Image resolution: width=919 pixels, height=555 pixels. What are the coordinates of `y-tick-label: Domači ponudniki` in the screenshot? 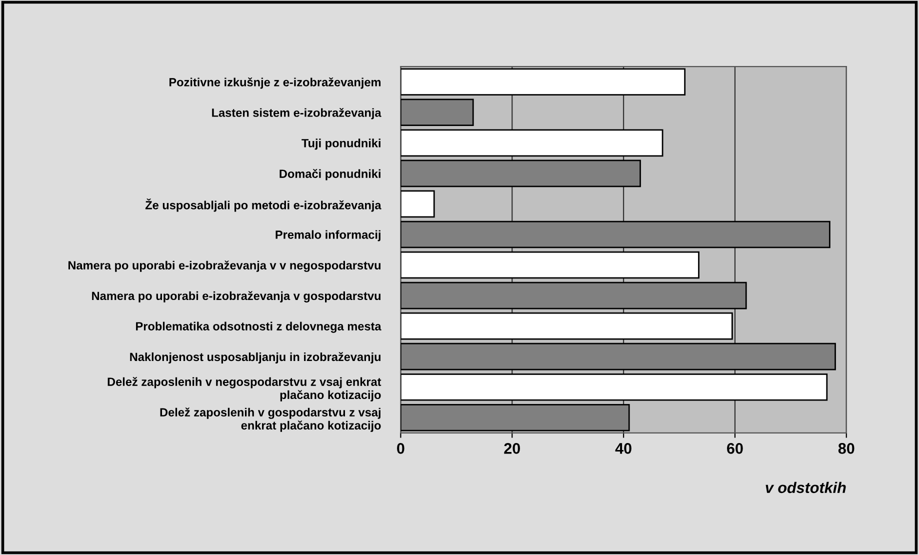 It's located at (330, 174).